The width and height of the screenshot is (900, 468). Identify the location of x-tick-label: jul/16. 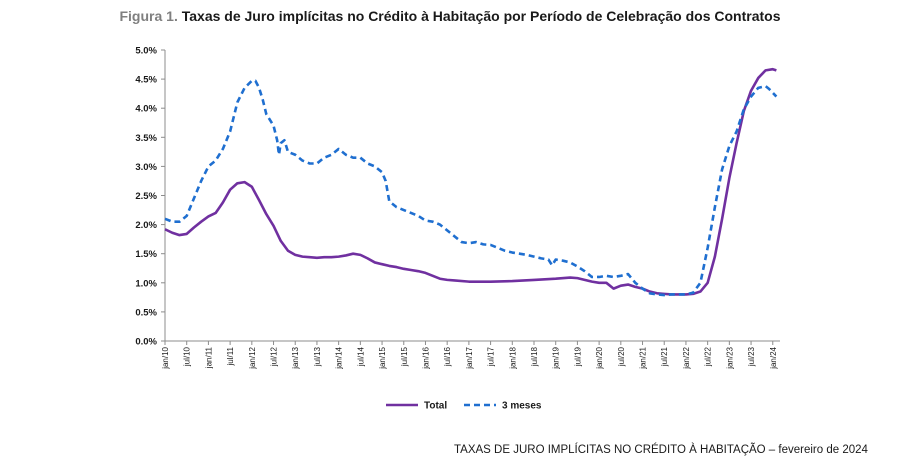
(447, 356).